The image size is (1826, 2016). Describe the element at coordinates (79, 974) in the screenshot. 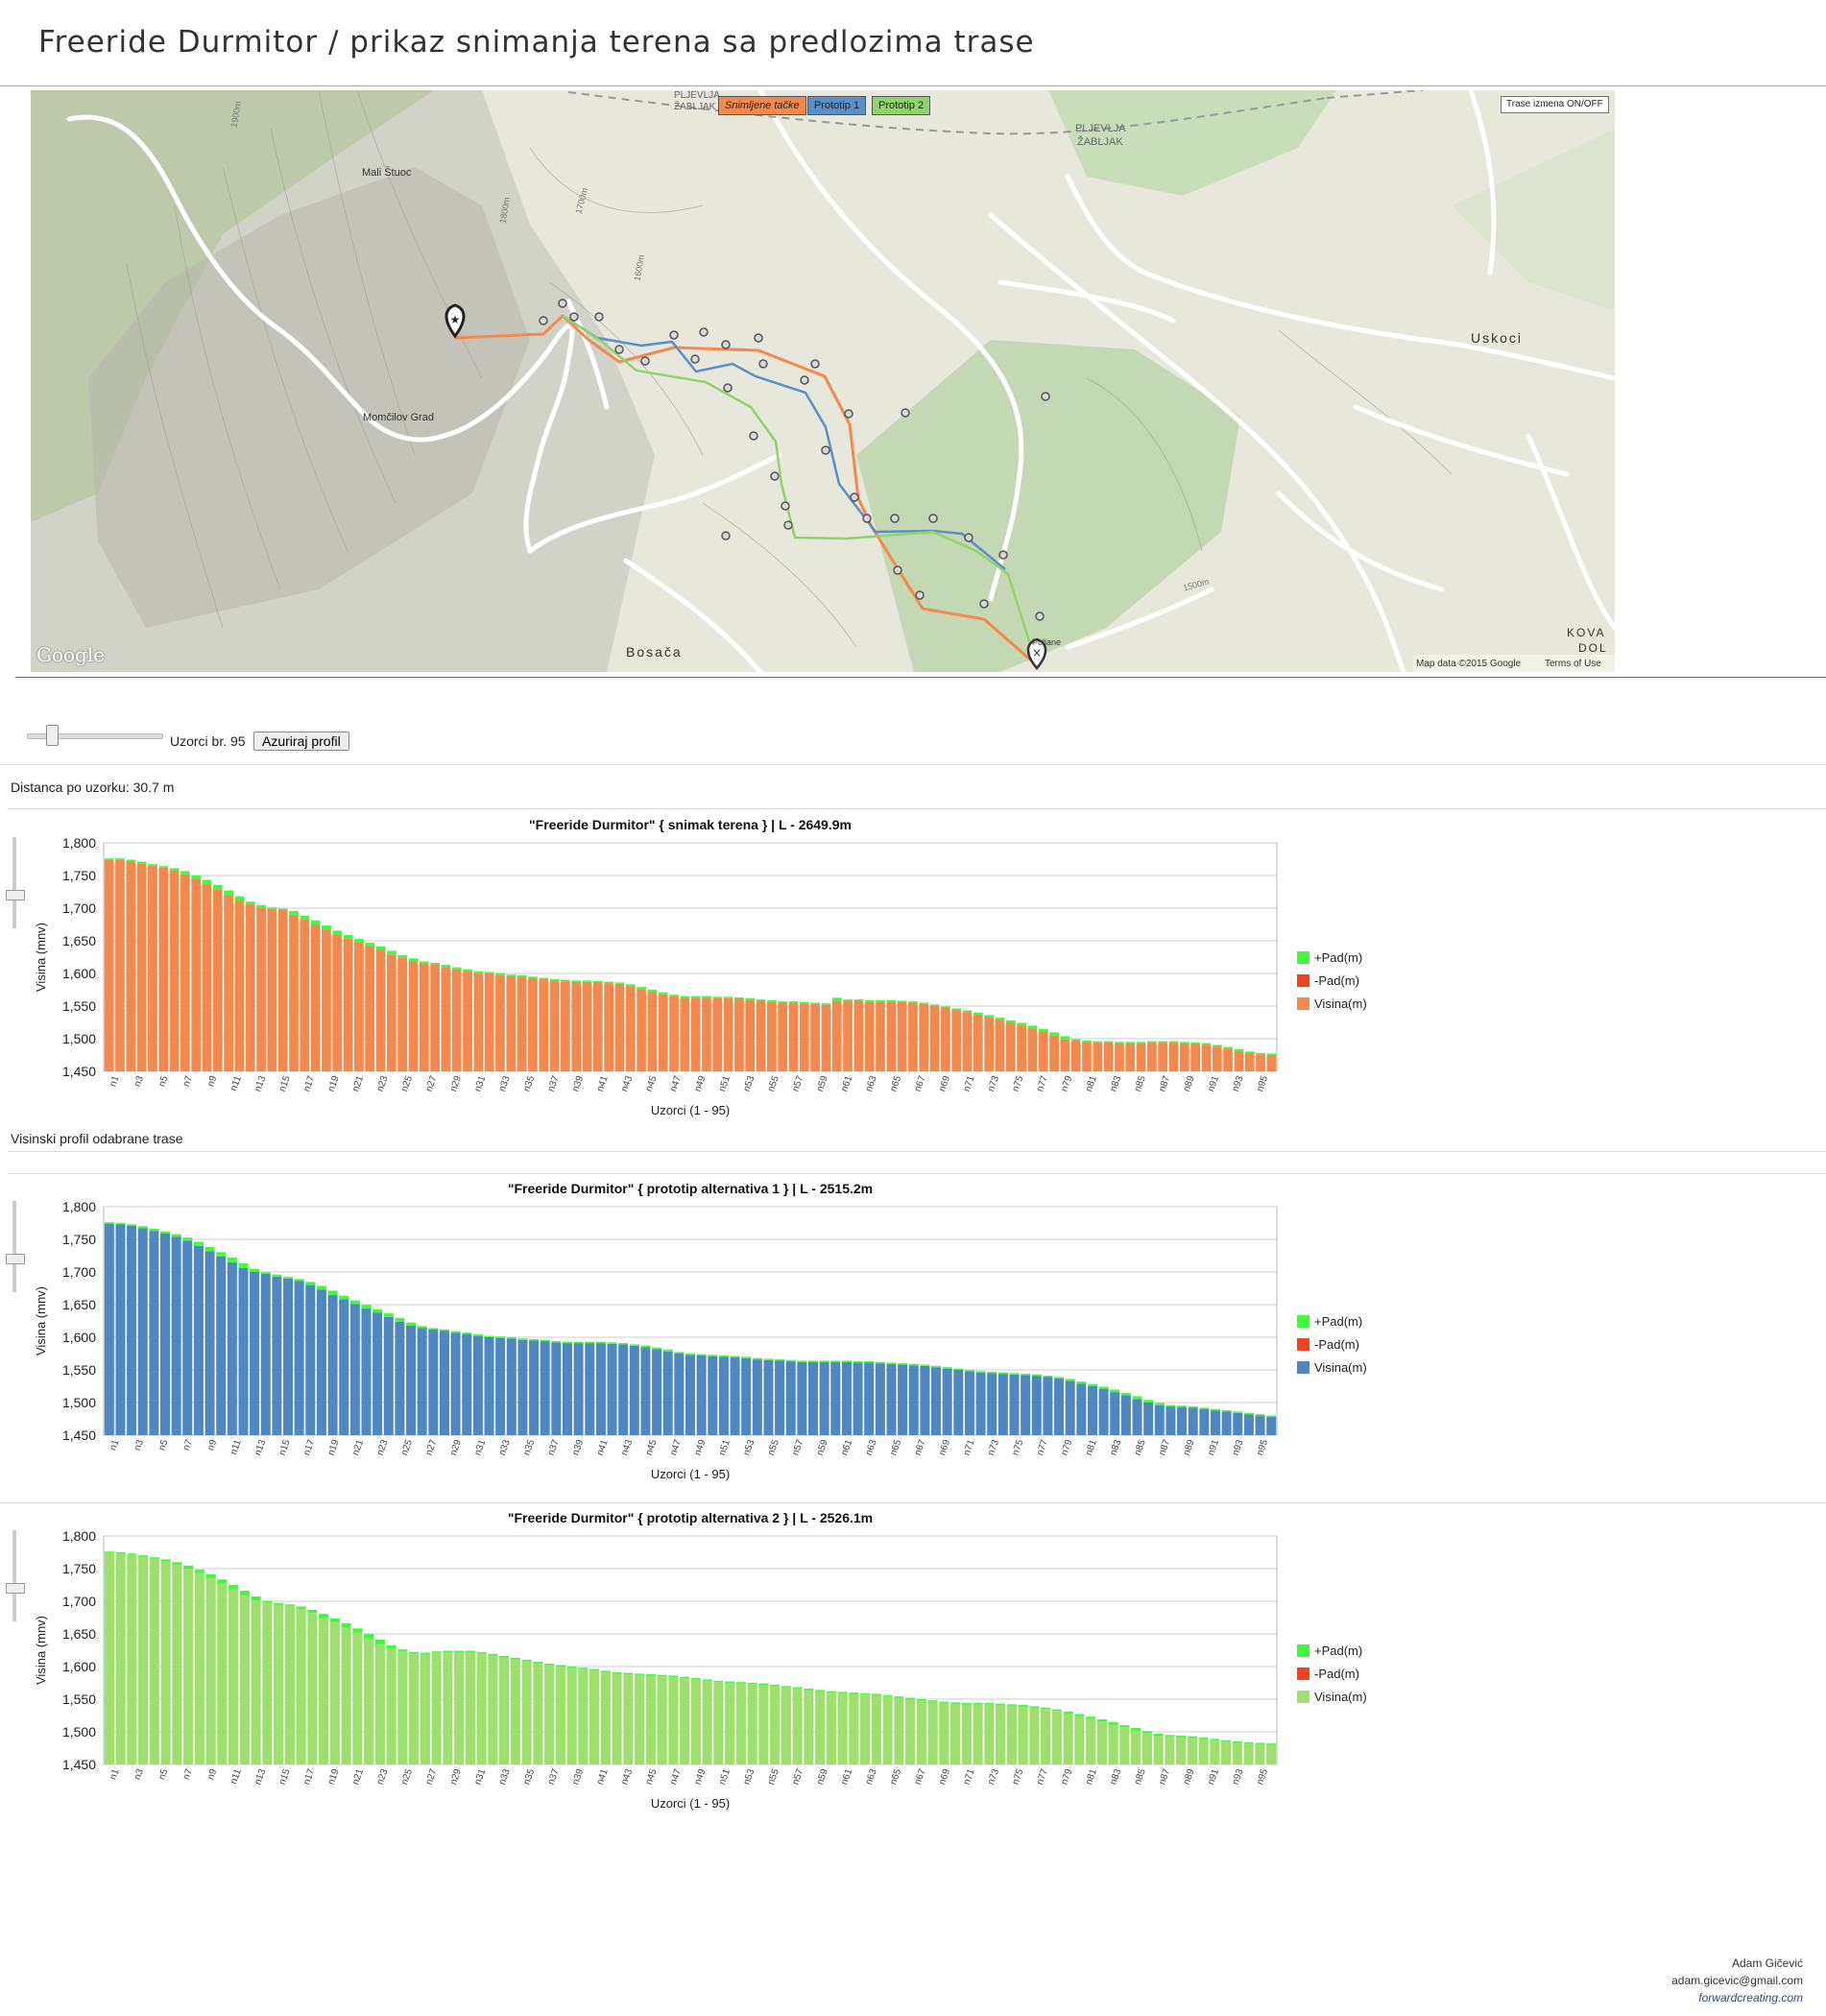

I see `y-tick-label: 1,600` at that location.